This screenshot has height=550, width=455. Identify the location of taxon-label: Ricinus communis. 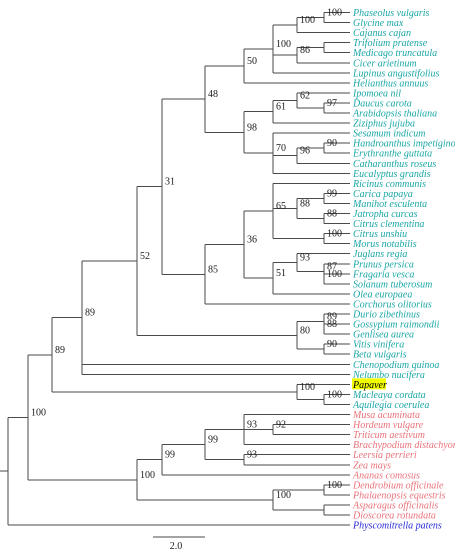
(389, 184).